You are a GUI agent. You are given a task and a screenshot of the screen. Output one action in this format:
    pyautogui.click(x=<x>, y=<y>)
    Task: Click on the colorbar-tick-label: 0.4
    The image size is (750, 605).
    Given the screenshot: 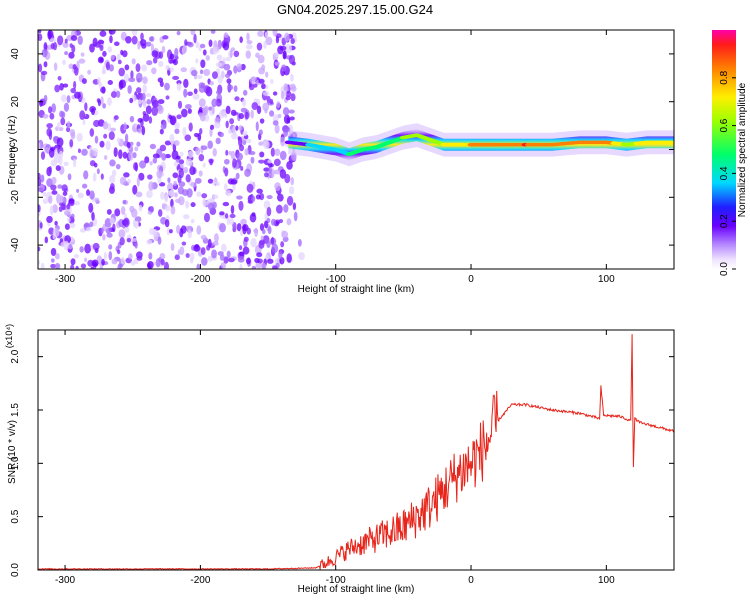 What is the action you would take?
    pyautogui.click(x=724, y=173)
    